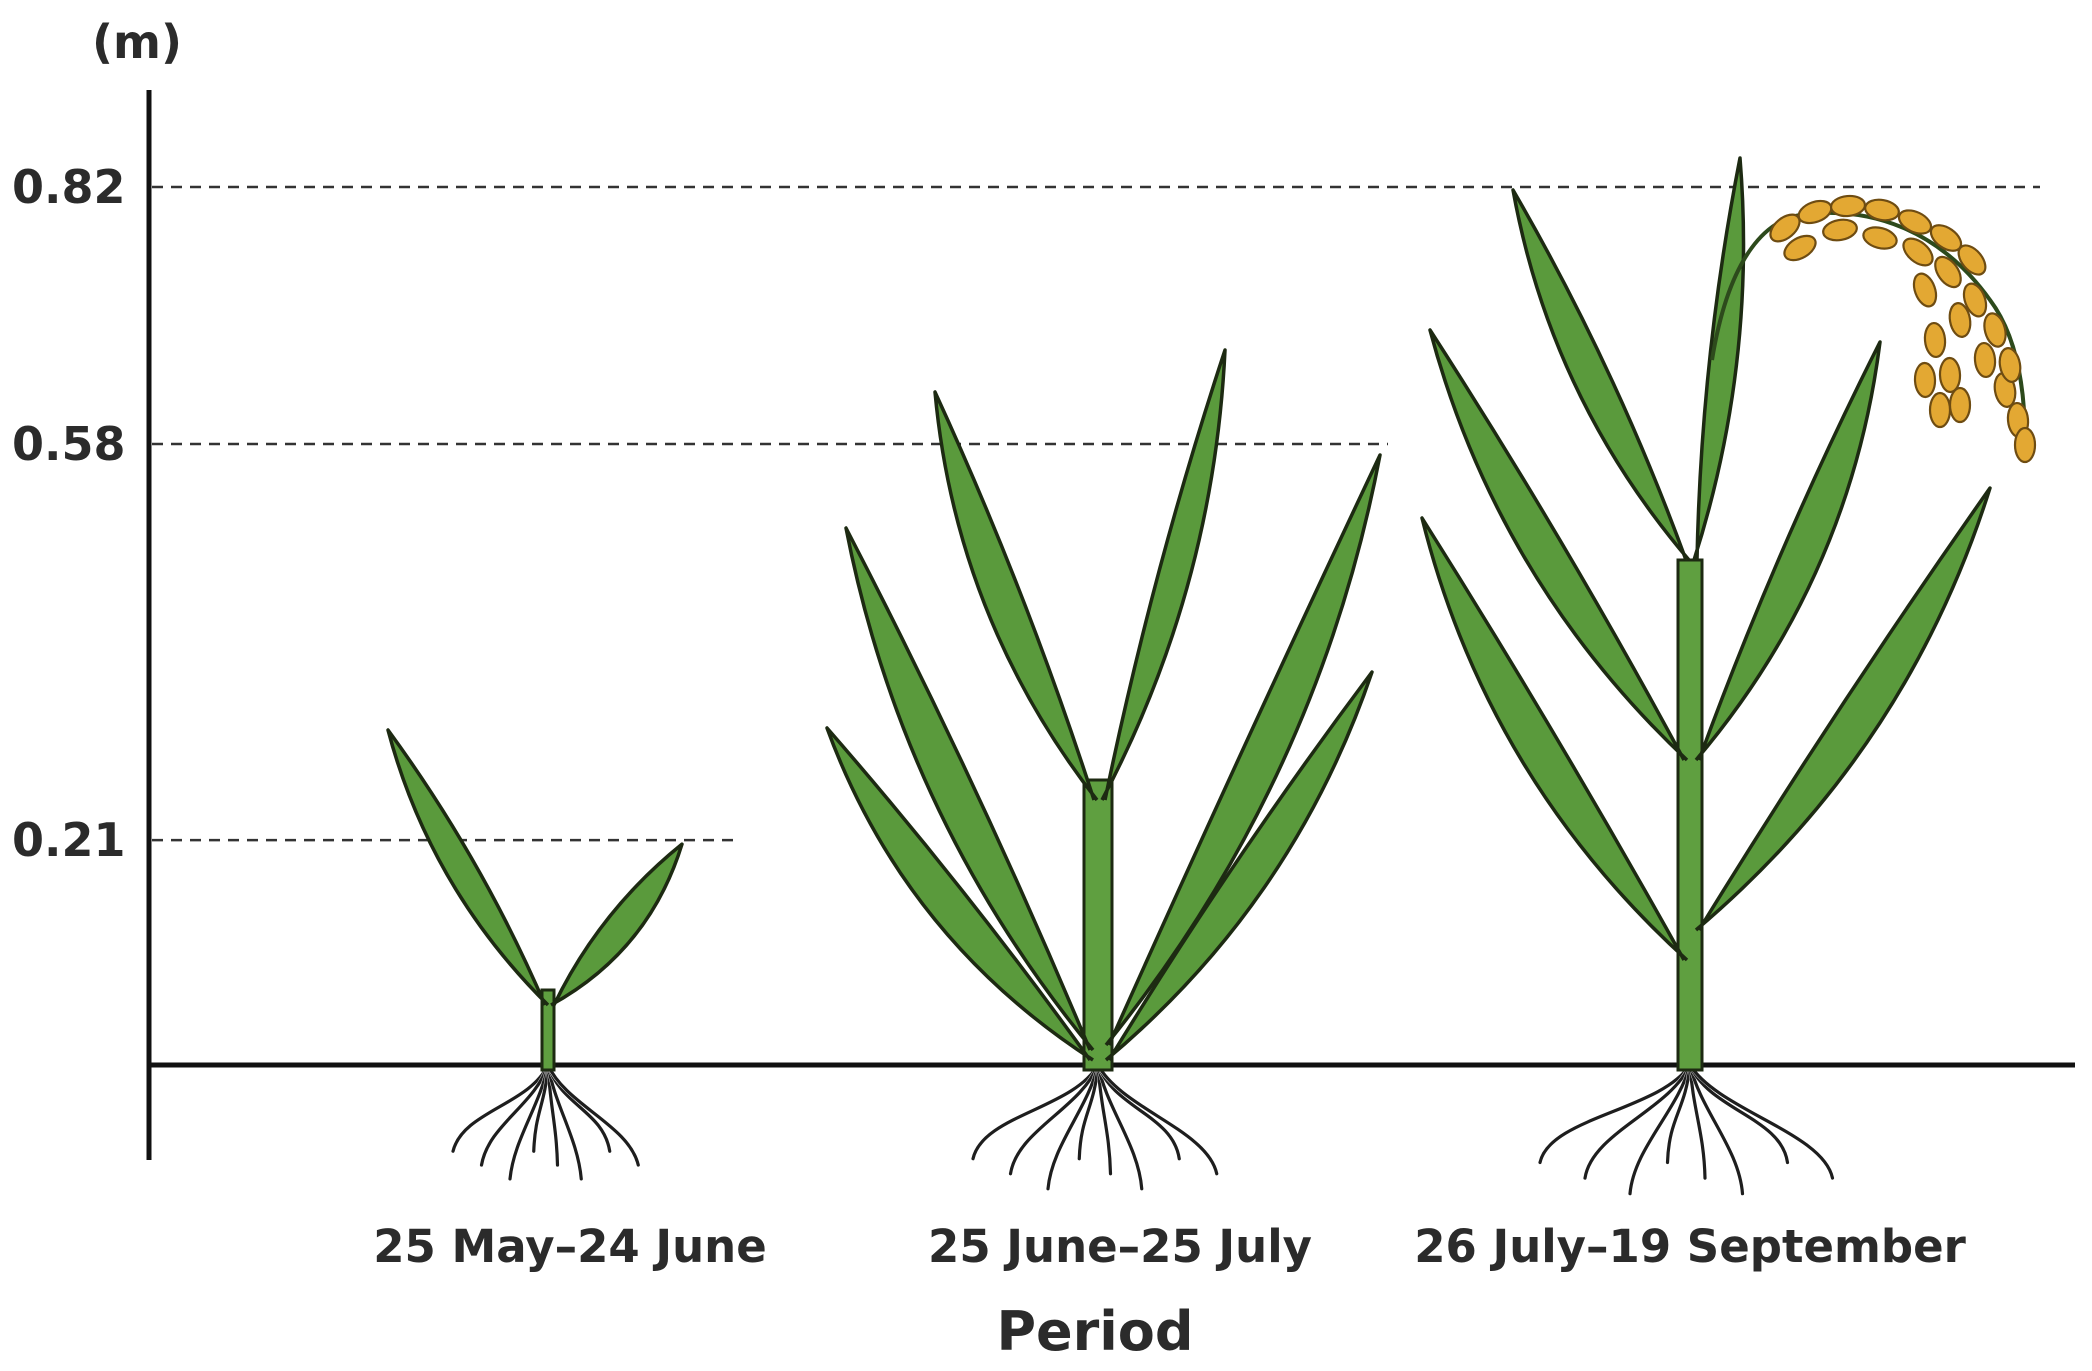  I want to click on y-tick-label: 0.21, so click(69, 840).